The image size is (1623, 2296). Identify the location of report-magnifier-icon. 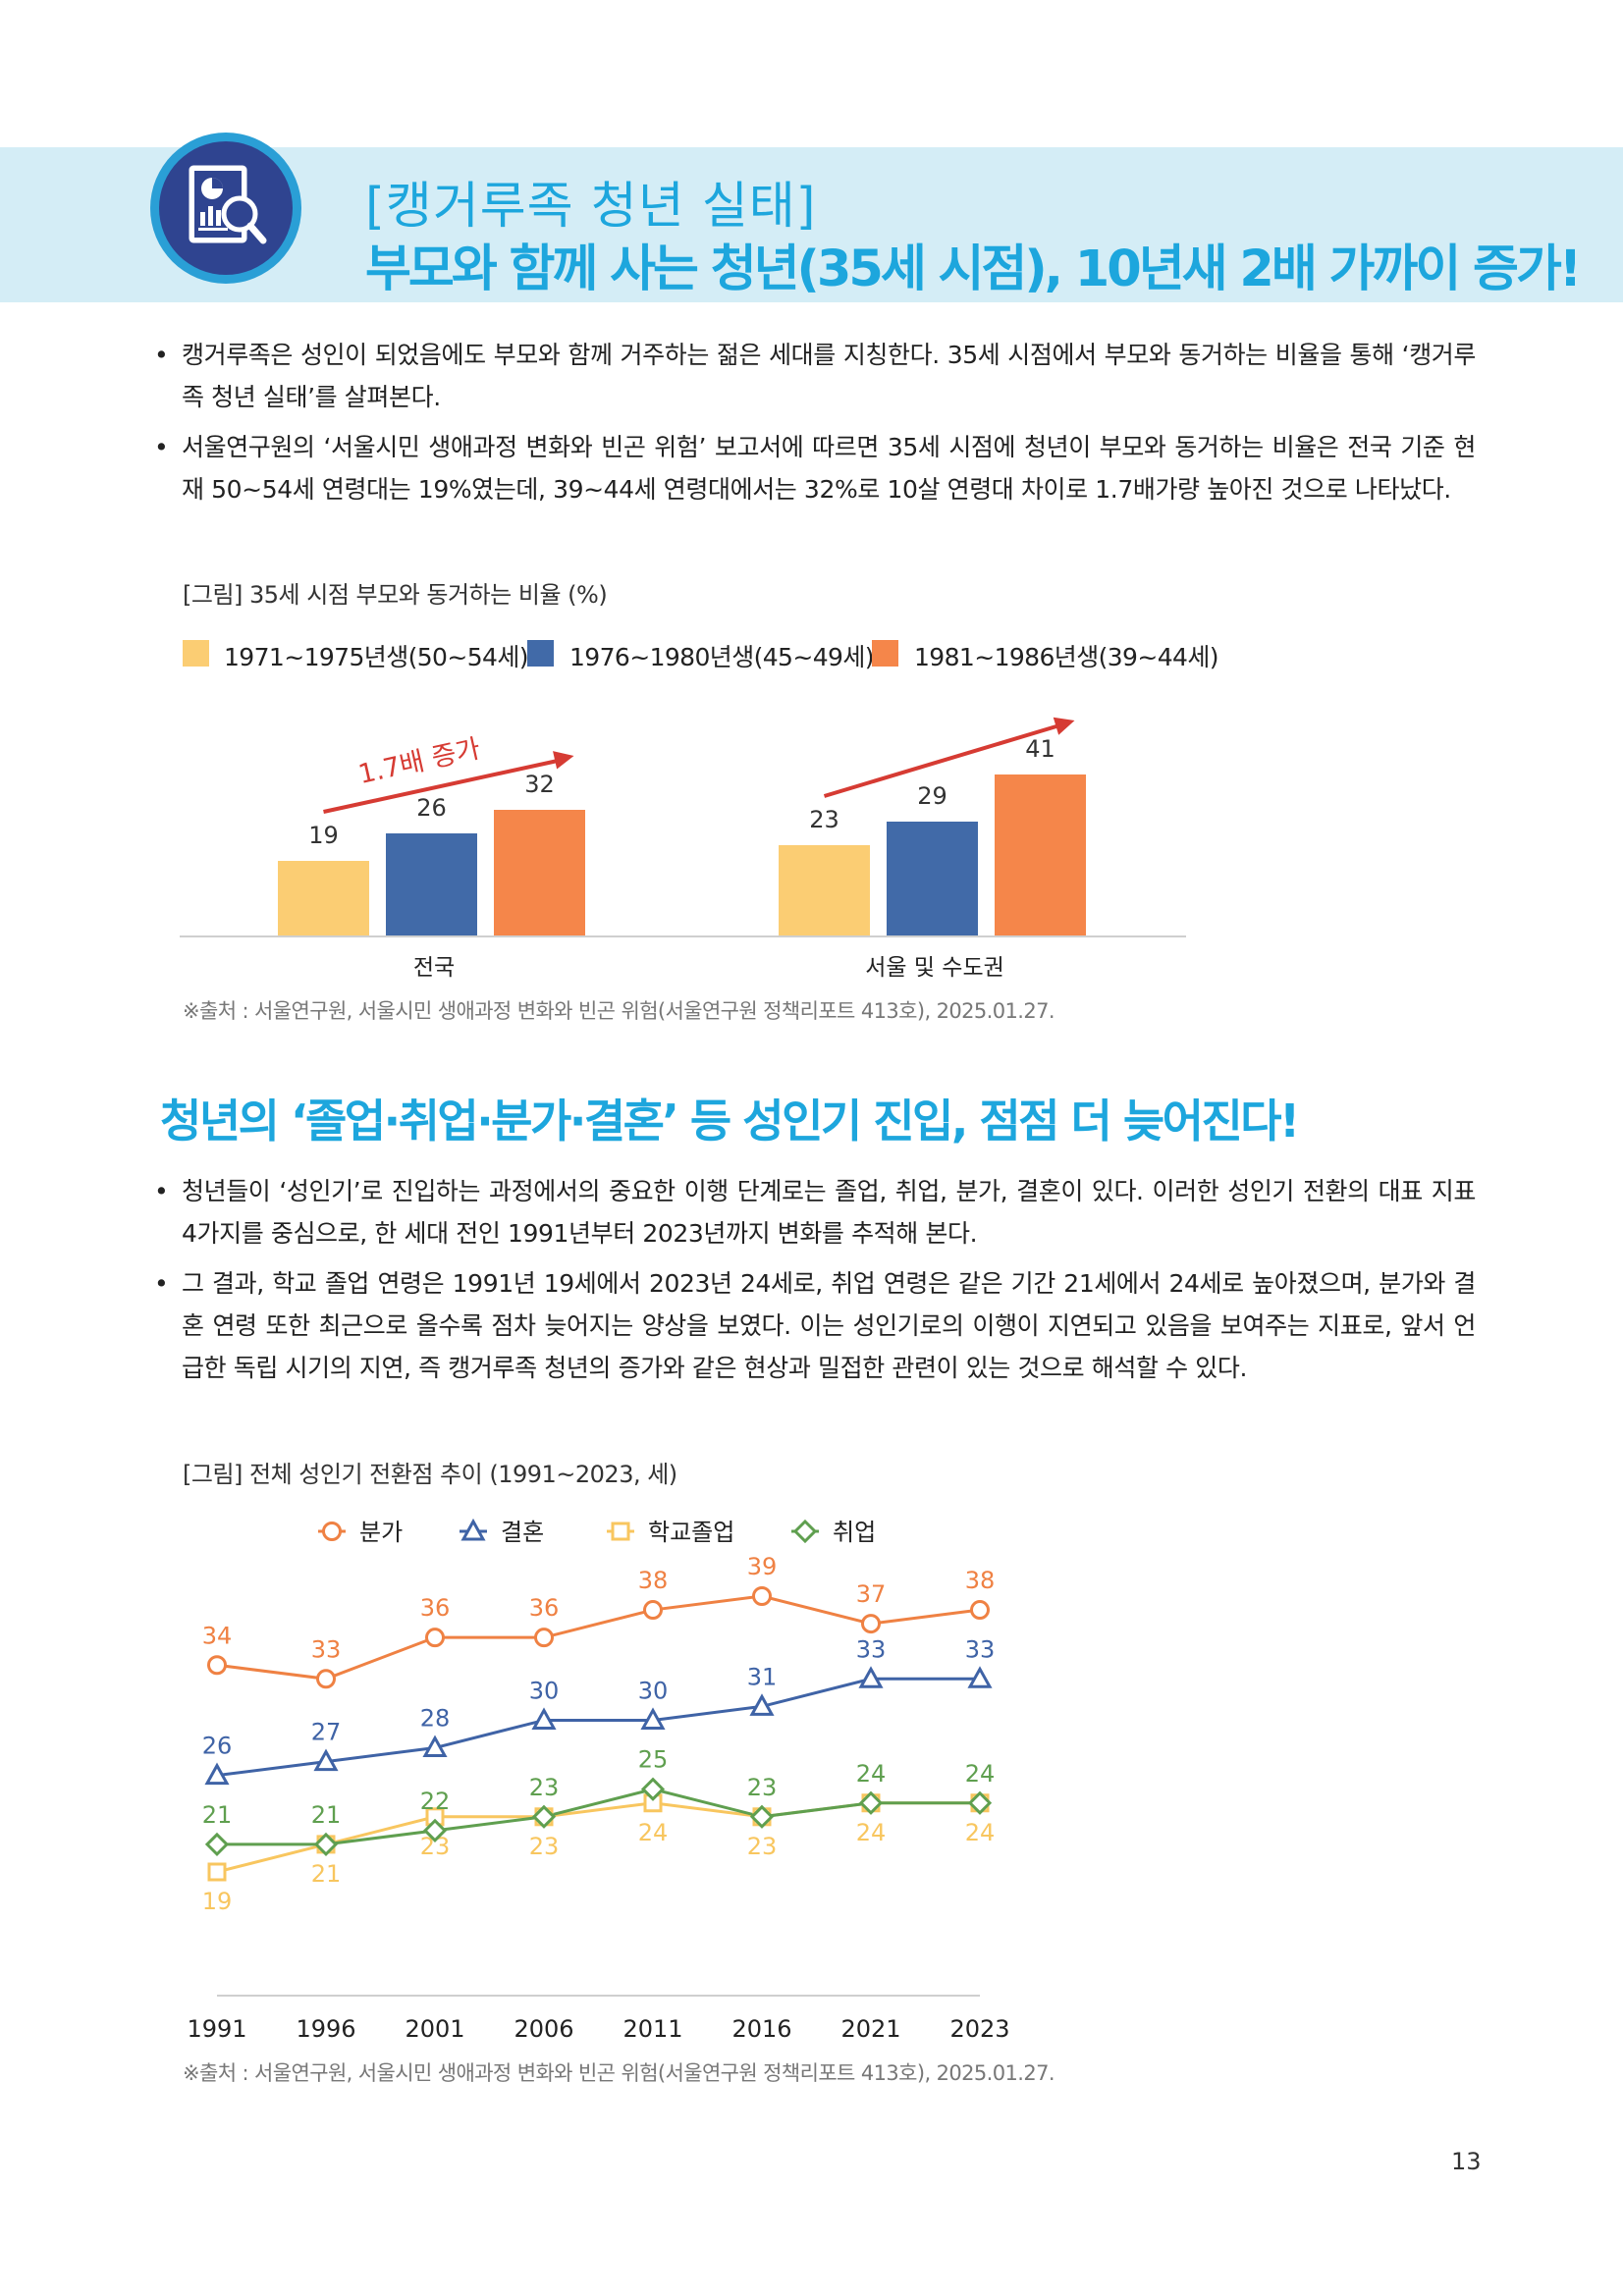
(226, 208).